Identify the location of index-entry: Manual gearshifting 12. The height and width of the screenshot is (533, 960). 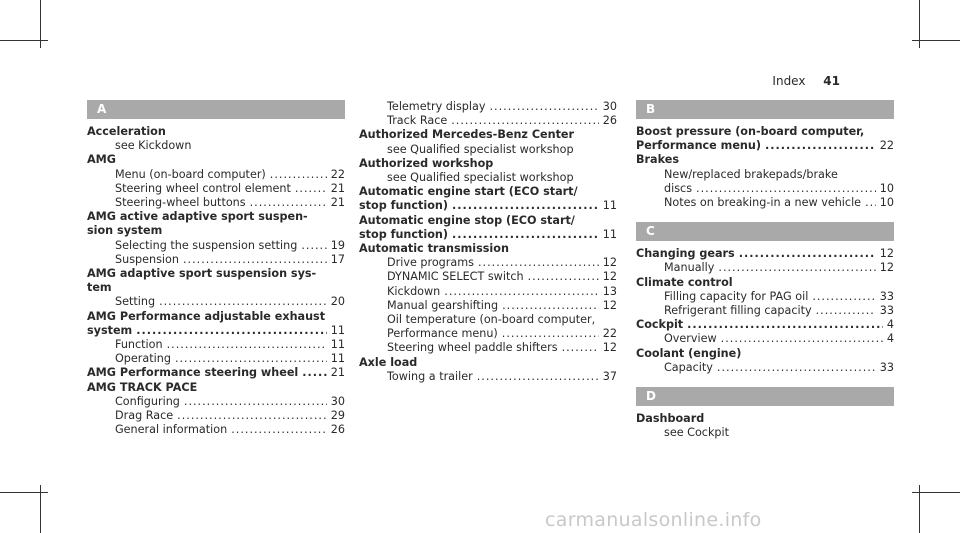
(488, 306).